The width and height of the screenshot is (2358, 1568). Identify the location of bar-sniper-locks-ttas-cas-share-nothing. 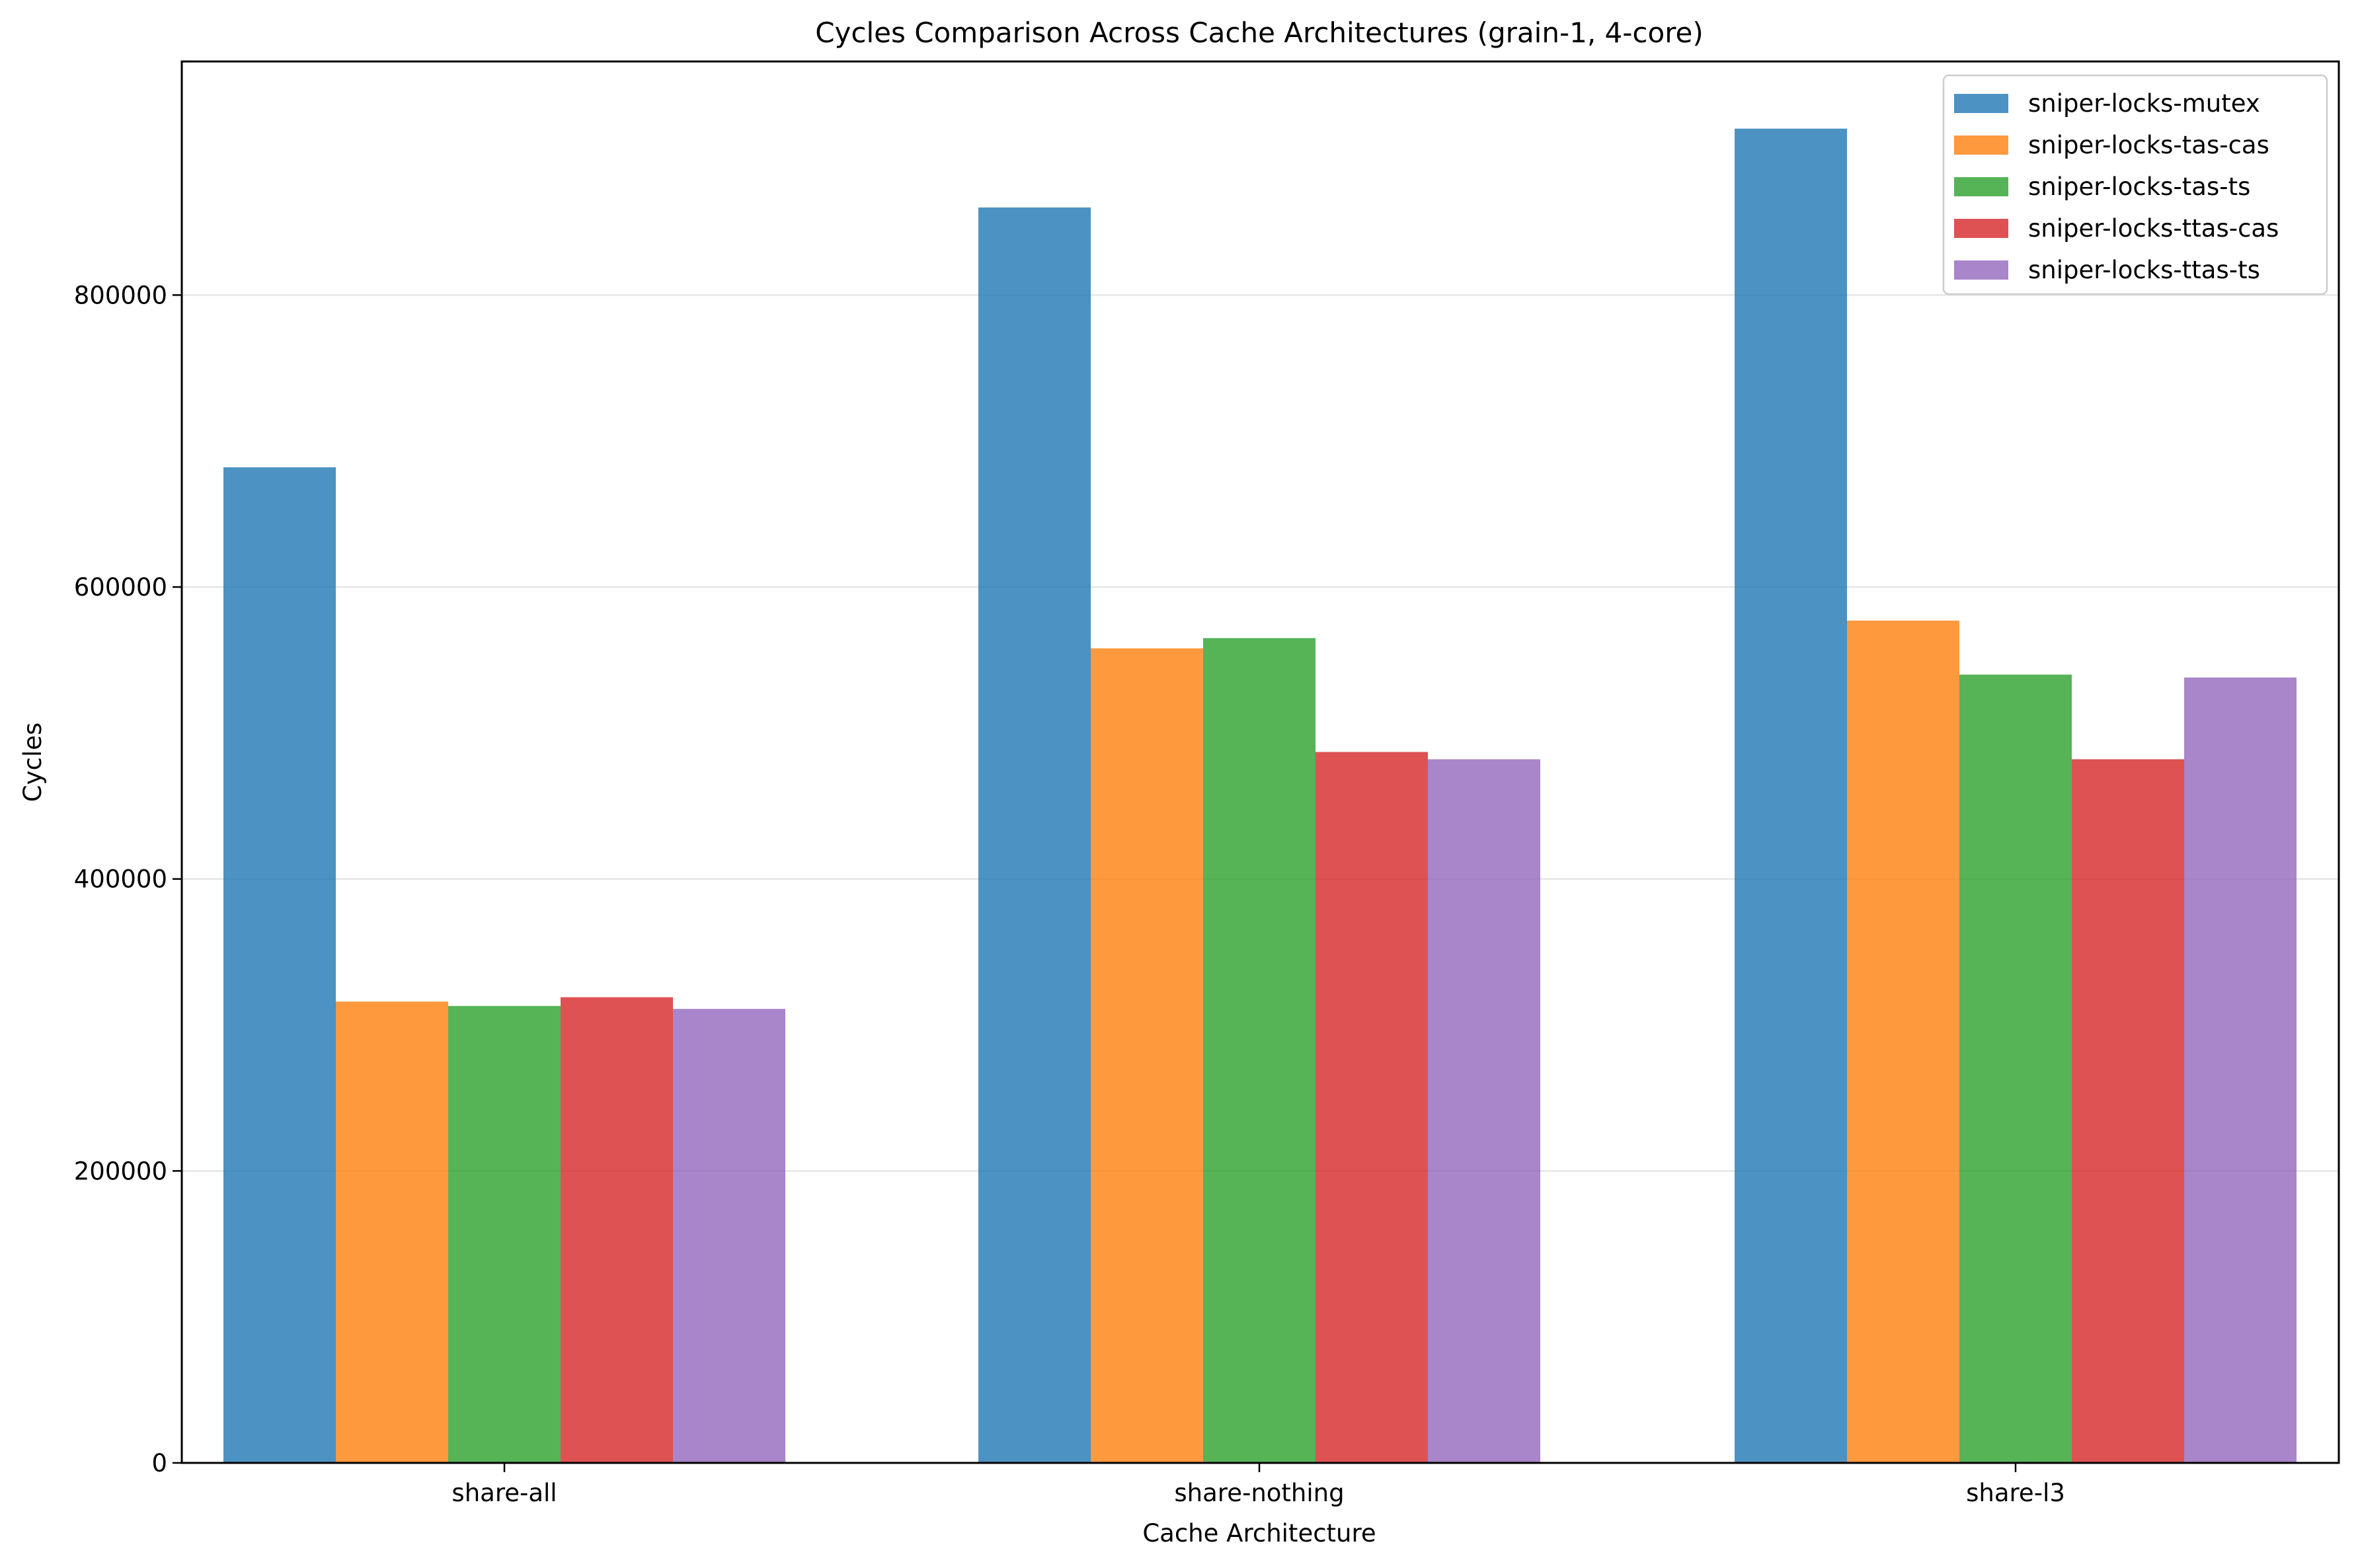
(1372, 1107).